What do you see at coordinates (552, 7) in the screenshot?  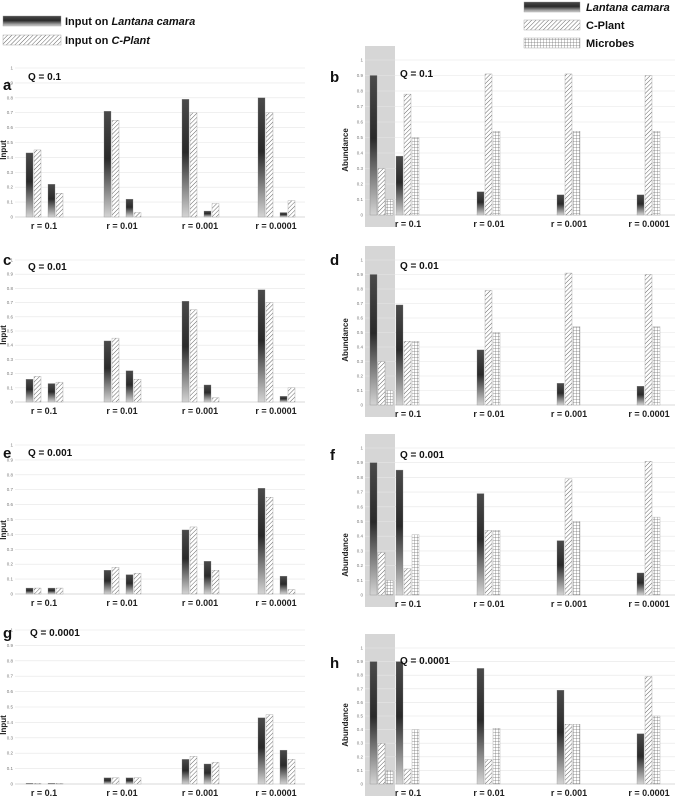 I see `legend-swatch-lantana` at bounding box center [552, 7].